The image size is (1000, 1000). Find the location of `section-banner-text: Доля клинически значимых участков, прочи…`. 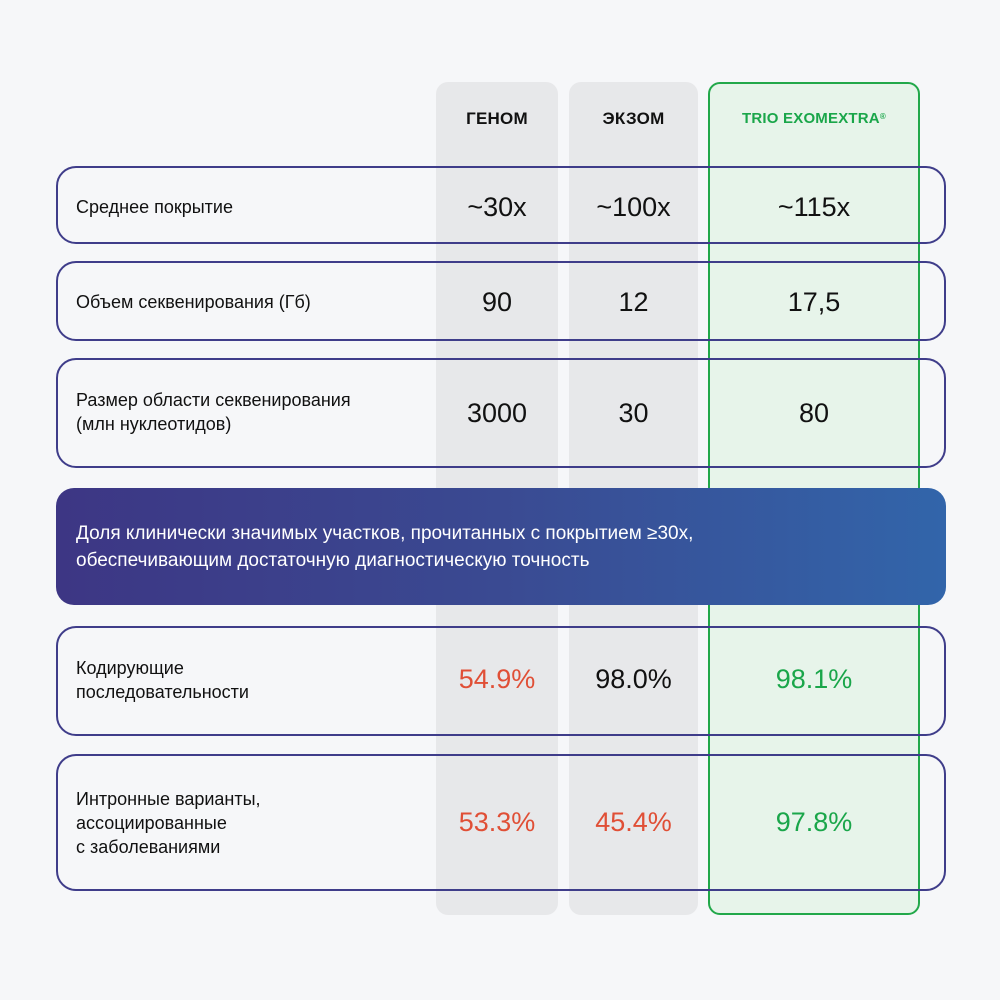

section-banner-text: Доля клинически значимых участков, прочи… is located at coordinates (496, 547).